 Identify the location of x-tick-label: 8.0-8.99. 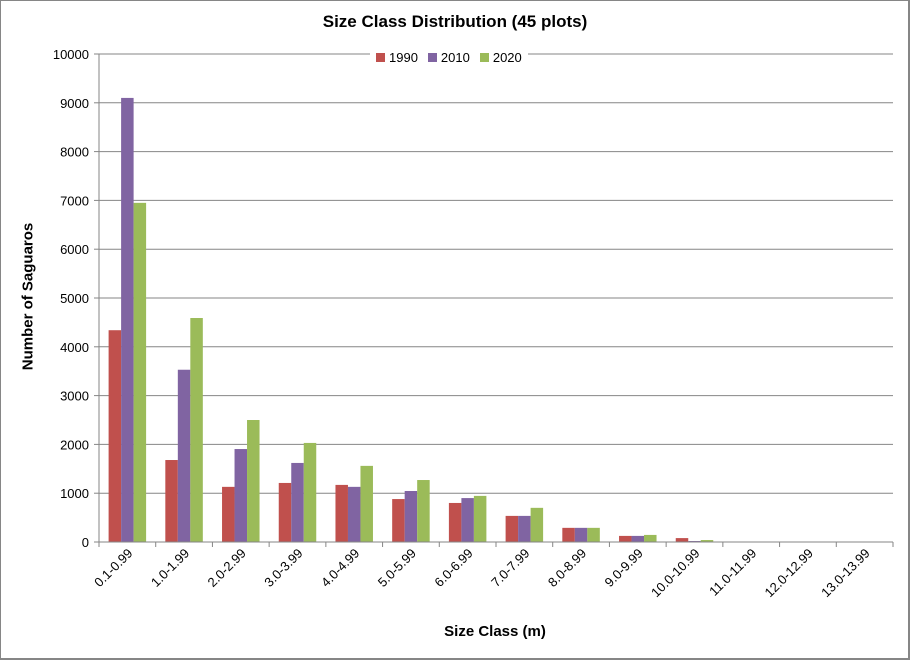
(567, 568).